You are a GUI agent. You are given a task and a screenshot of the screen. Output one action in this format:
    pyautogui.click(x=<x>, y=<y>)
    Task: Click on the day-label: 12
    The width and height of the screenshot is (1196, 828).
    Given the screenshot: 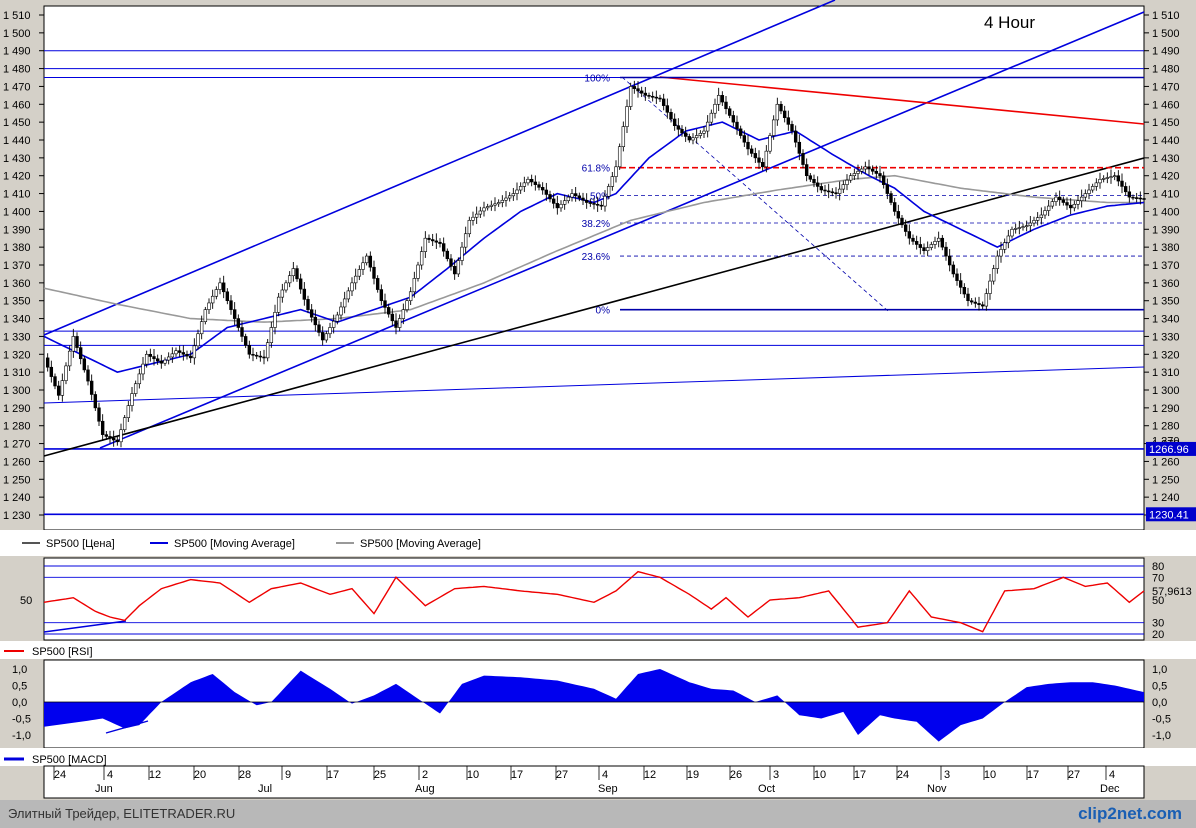 What is the action you would take?
    pyautogui.click(x=155, y=775)
    